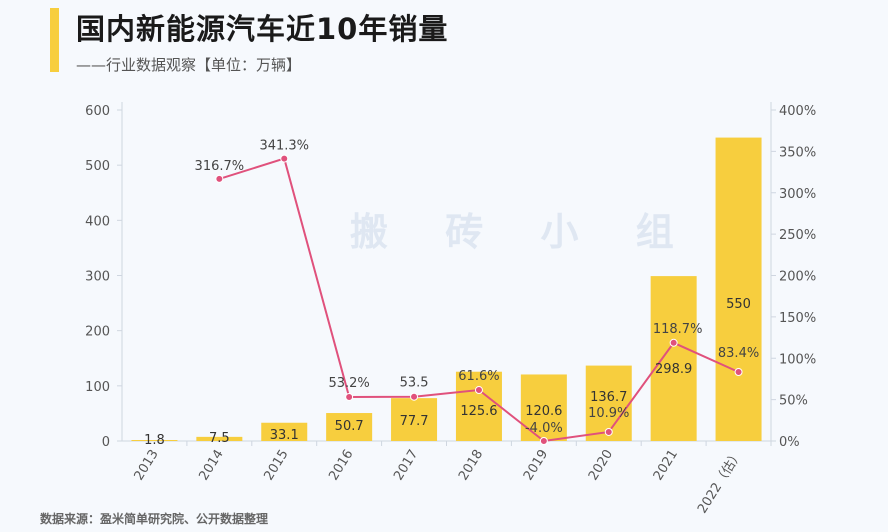  What do you see at coordinates (678, 329) in the screenshot?
I see `growth-value-label: 118.7%` at bounding box center [678, 329].